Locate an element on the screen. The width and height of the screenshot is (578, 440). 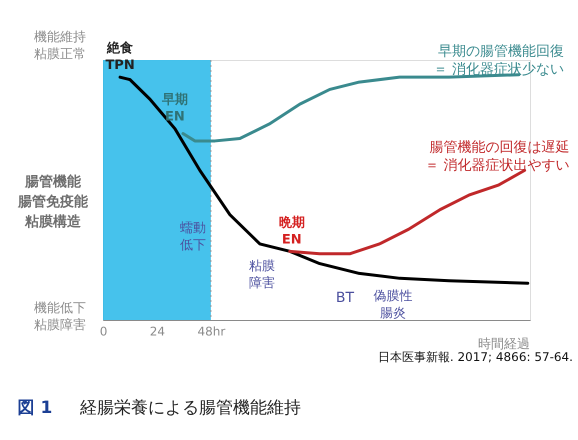
x-tick-label: 0 is located at coordinates (104, 331).